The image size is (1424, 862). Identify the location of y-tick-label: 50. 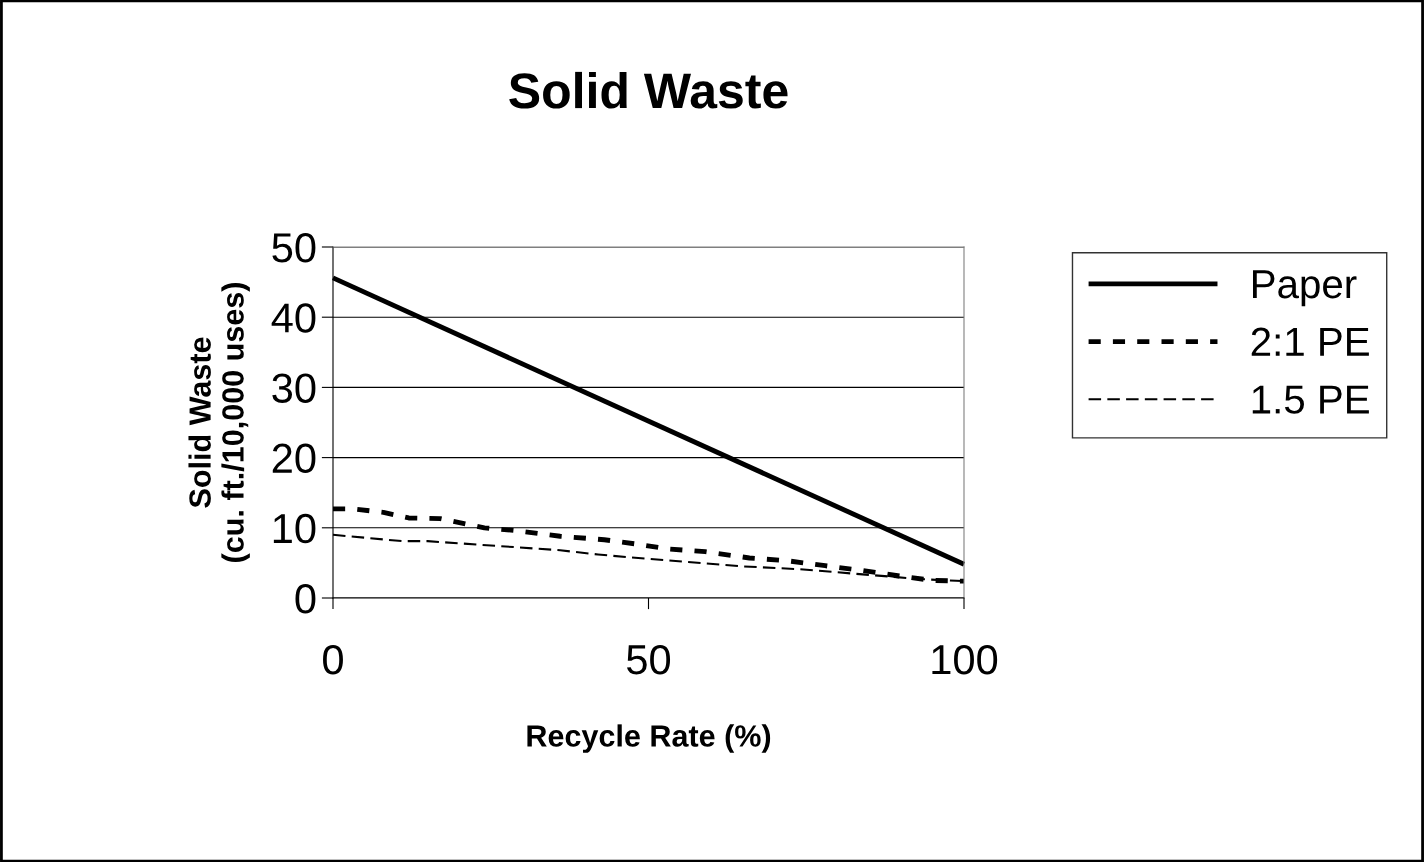
(294, 248).